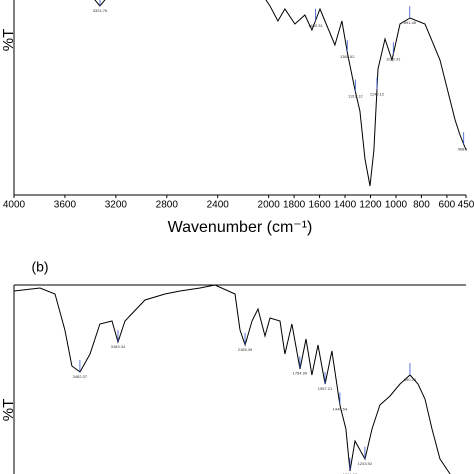  Describe the element at coordinates (167, 205) in the screenshot. I see `x-tick-label: 2800` at that location.